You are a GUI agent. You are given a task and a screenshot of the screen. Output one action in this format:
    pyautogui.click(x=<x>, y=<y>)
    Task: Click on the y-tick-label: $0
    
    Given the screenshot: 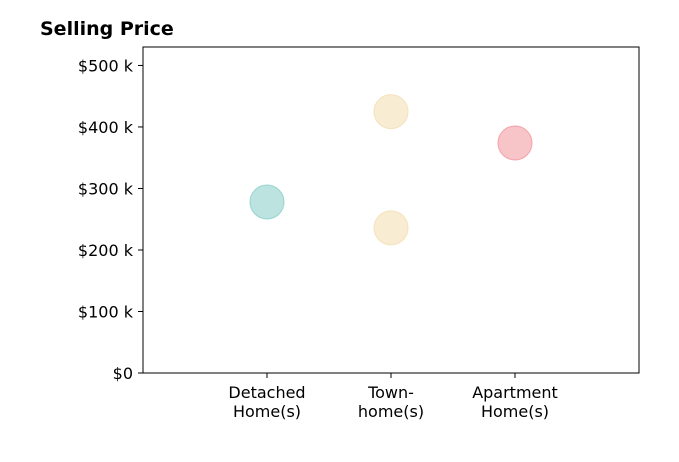 What is the action you would take?
    pyautogui.click(x=123, y=373)
    